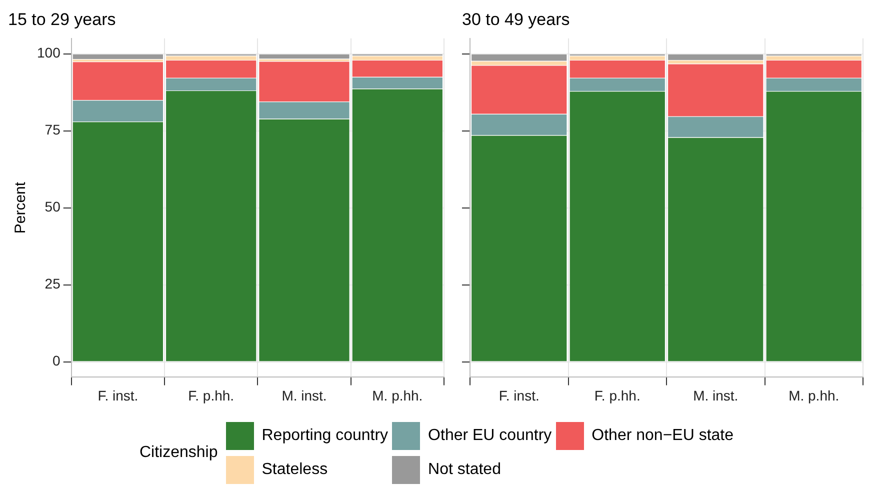 The width and height of the screenshot is (877, 497). What do you see at coordinates (295, 470) in the screenshot?
I see `legend-label: Stateless` at bounding box center [295, 470].